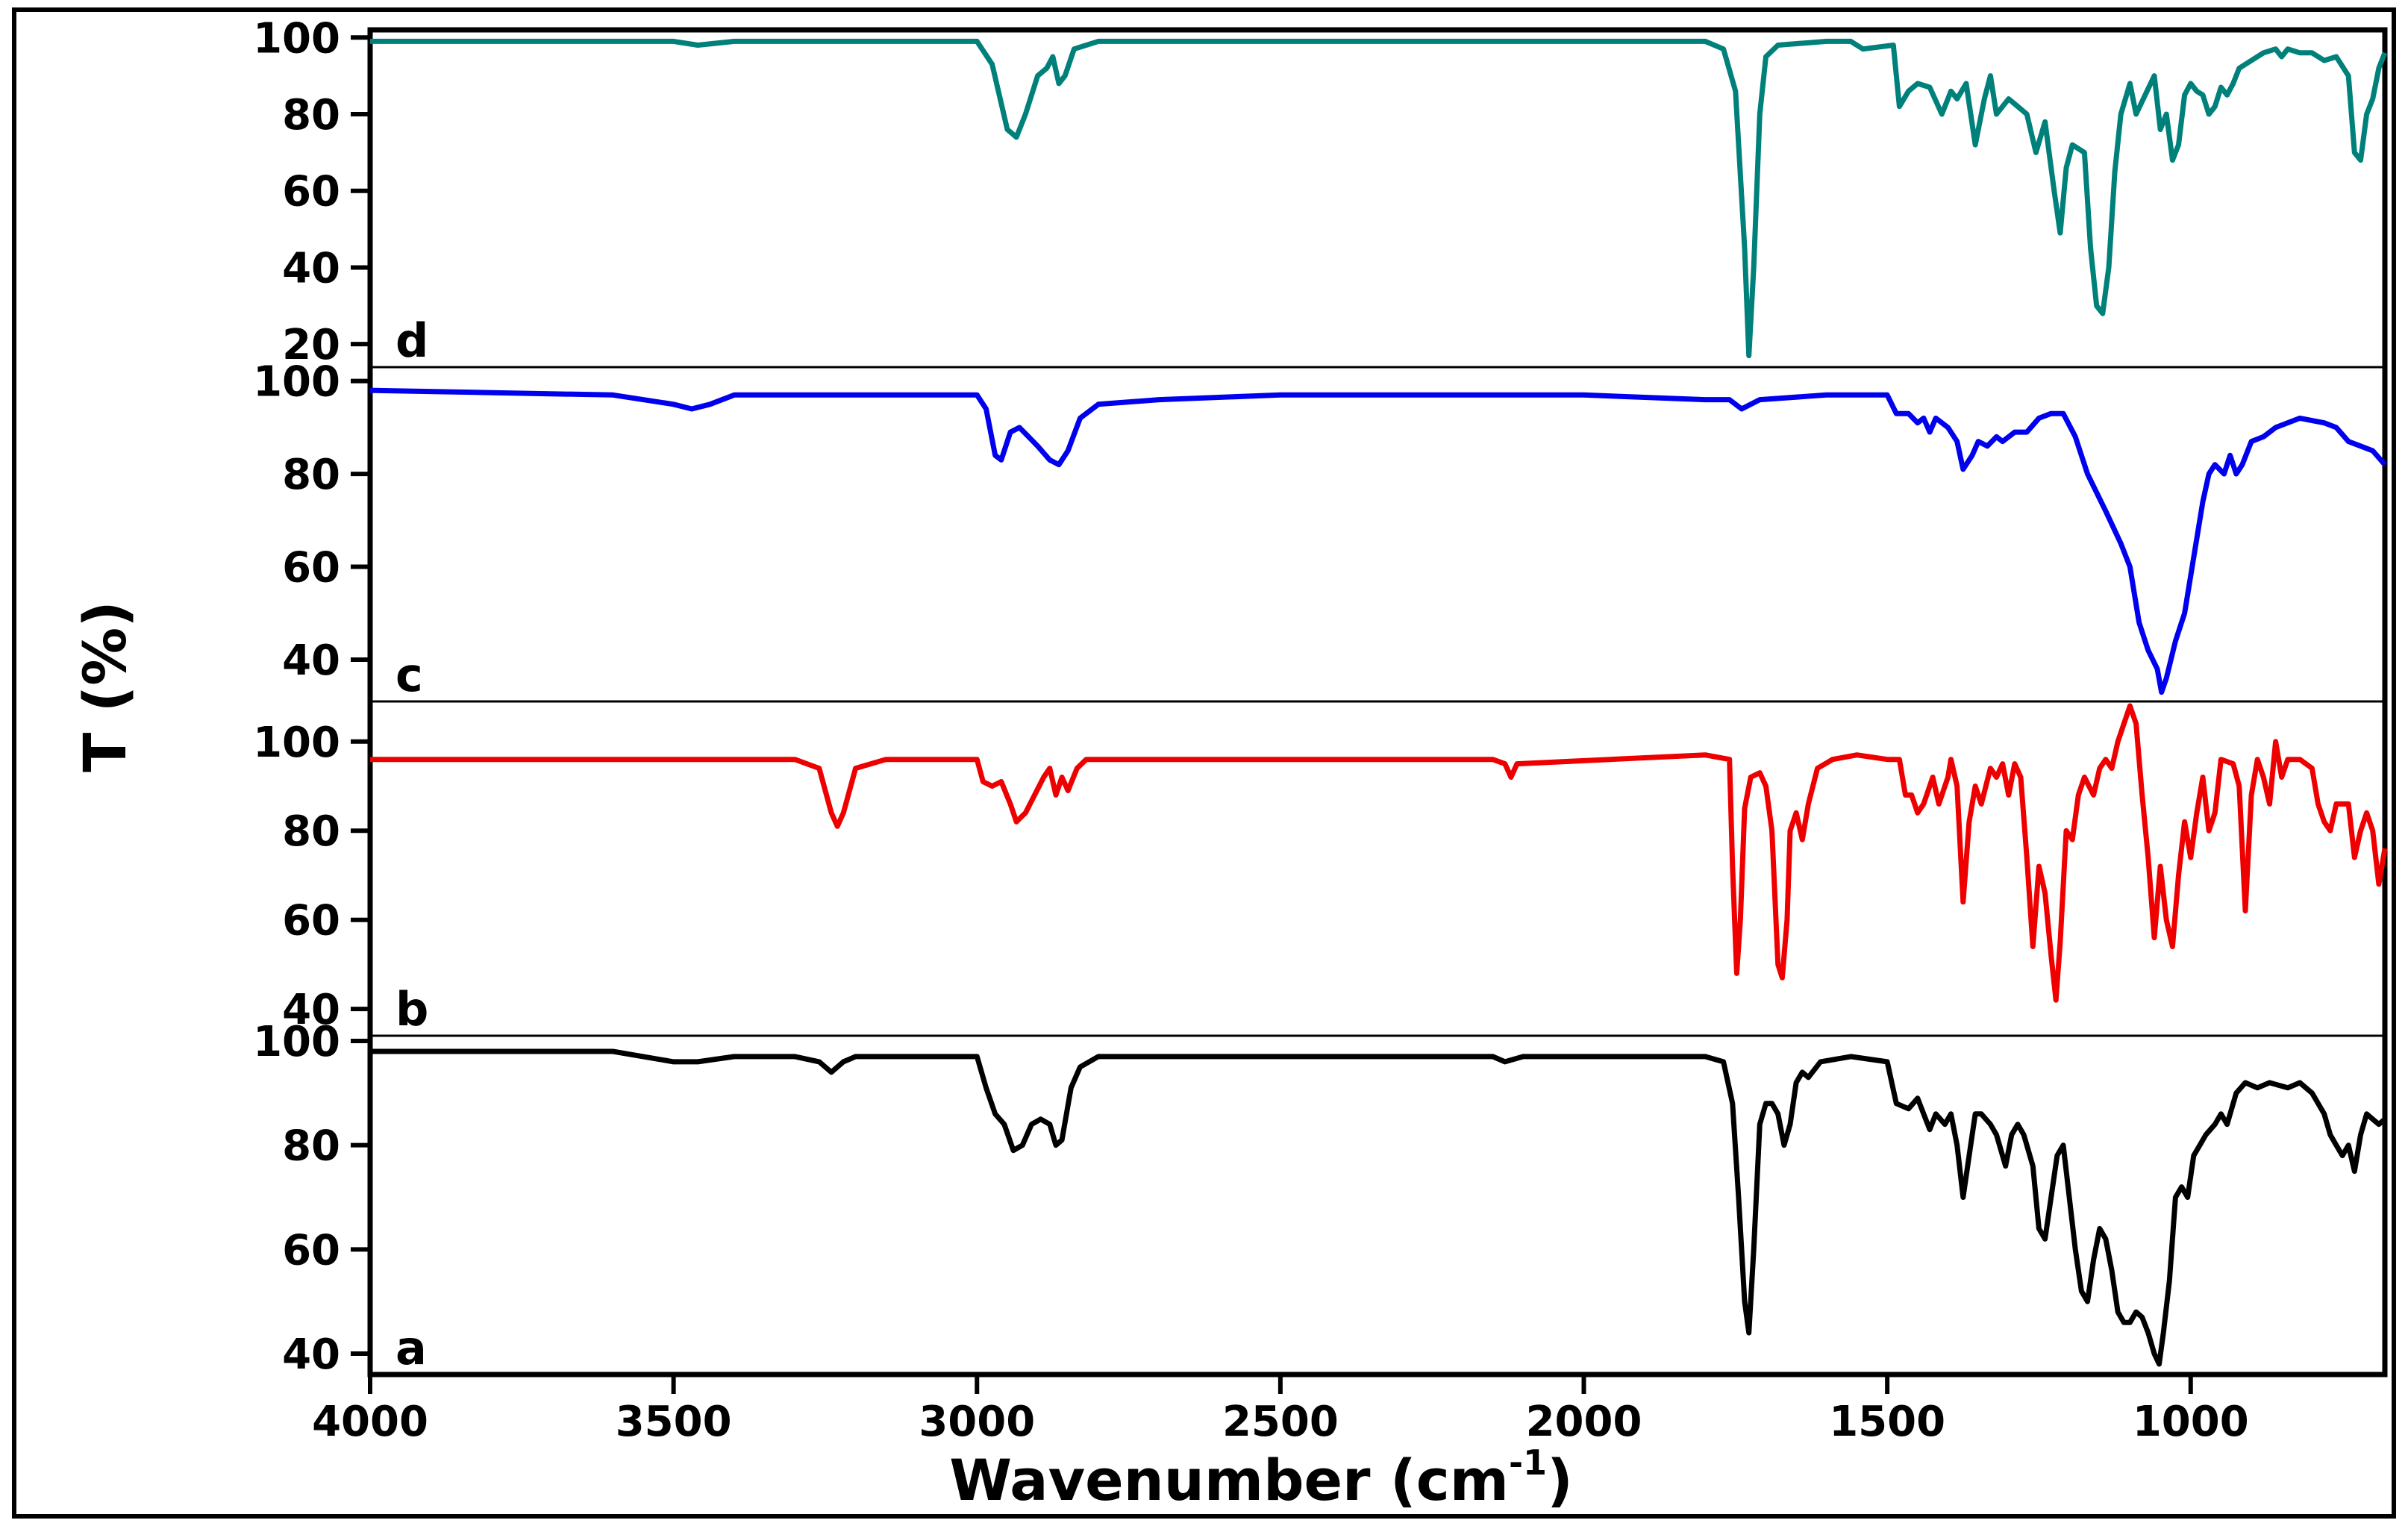 The image size is (2408, 1526). I want to click on panel-label-a: a, so click(411, 1348).